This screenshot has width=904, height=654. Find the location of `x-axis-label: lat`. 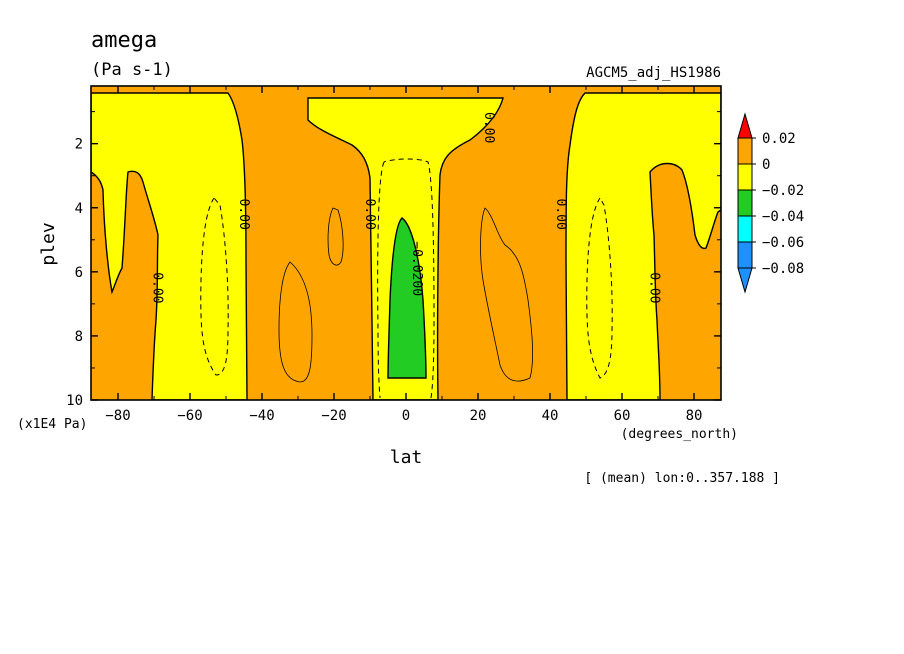

x-axis-label: lat is located at coordinates (406, 457).